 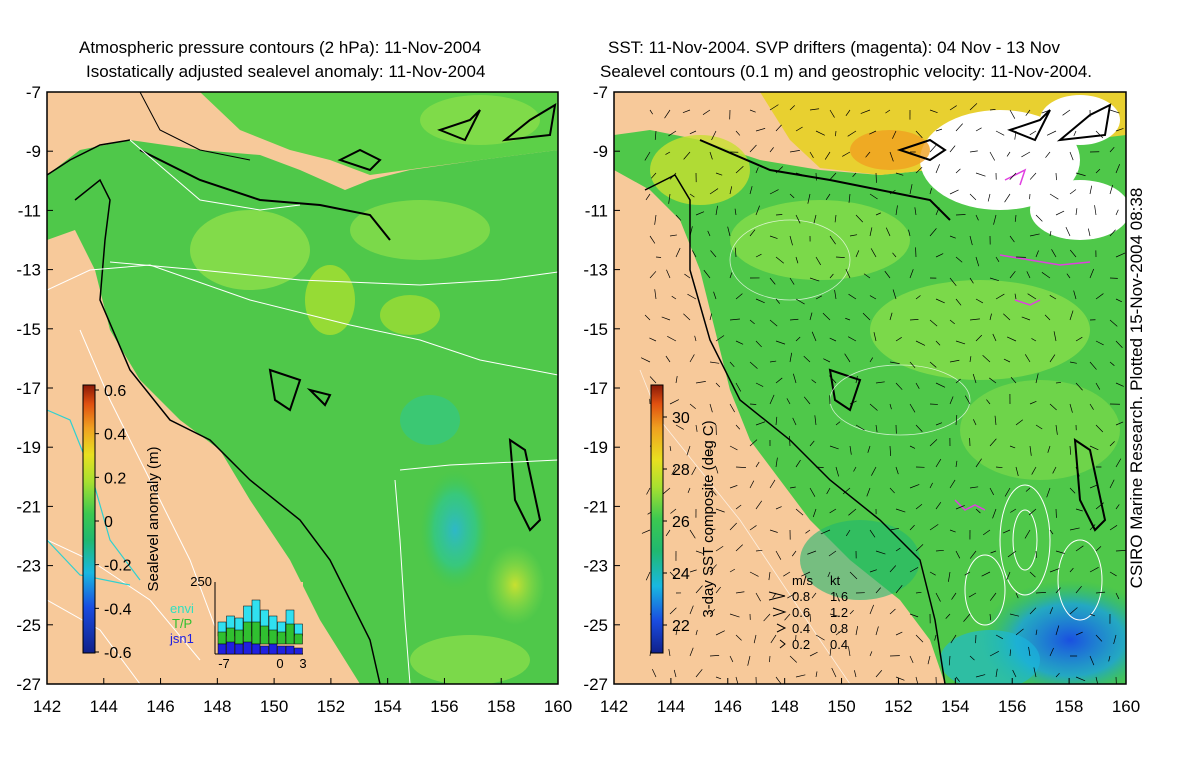 I want to click on velocity-legend-header-ms: m/s, so click(x=802, y=580).